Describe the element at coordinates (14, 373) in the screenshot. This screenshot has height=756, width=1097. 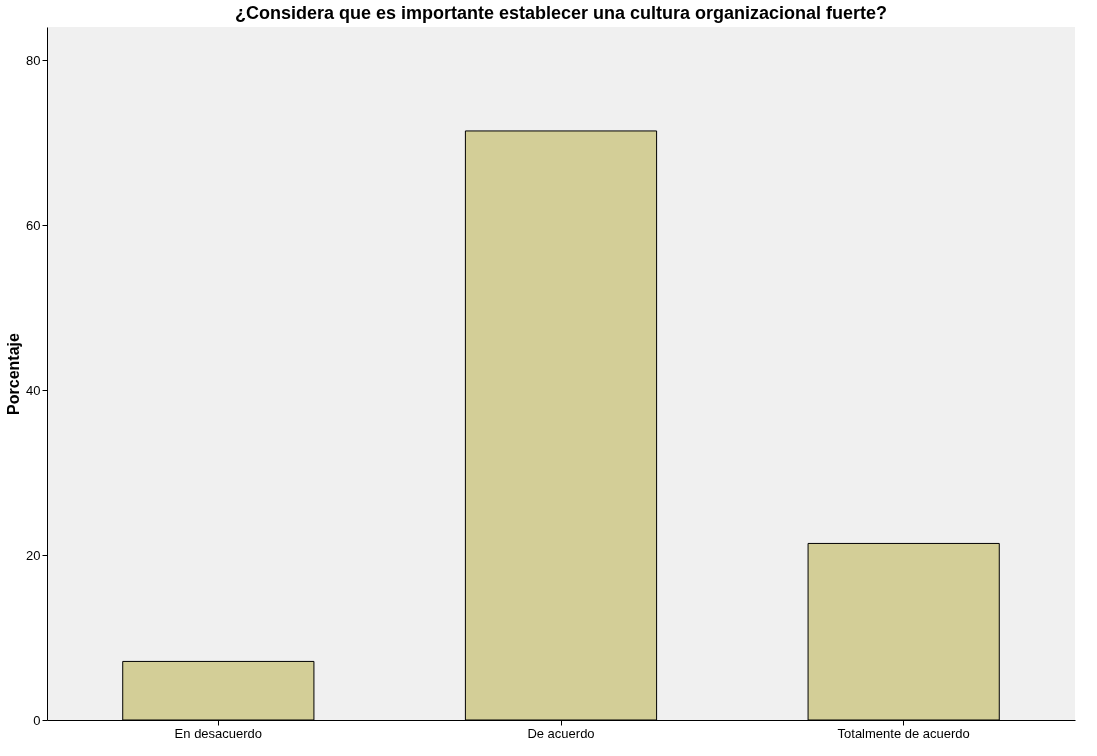
I see `y-axis-title: Porcentaje` at that location.